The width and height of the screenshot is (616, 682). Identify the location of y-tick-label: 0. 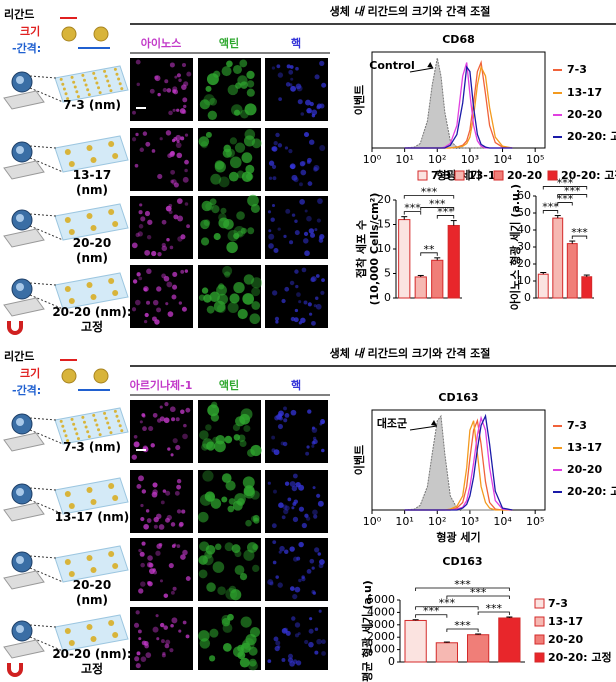
(527, 297).